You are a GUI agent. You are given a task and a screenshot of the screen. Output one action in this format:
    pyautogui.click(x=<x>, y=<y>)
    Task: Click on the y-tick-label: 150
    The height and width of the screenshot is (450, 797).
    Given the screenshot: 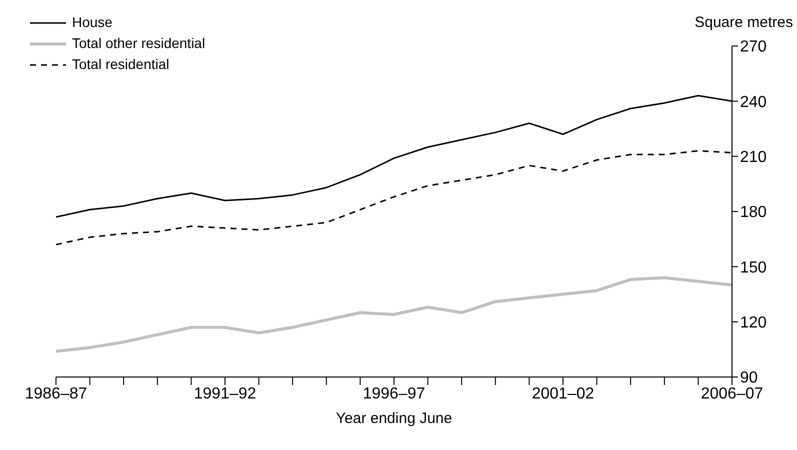 What is the action you would take?
    pyautogui.click(x=753, y=267)
    